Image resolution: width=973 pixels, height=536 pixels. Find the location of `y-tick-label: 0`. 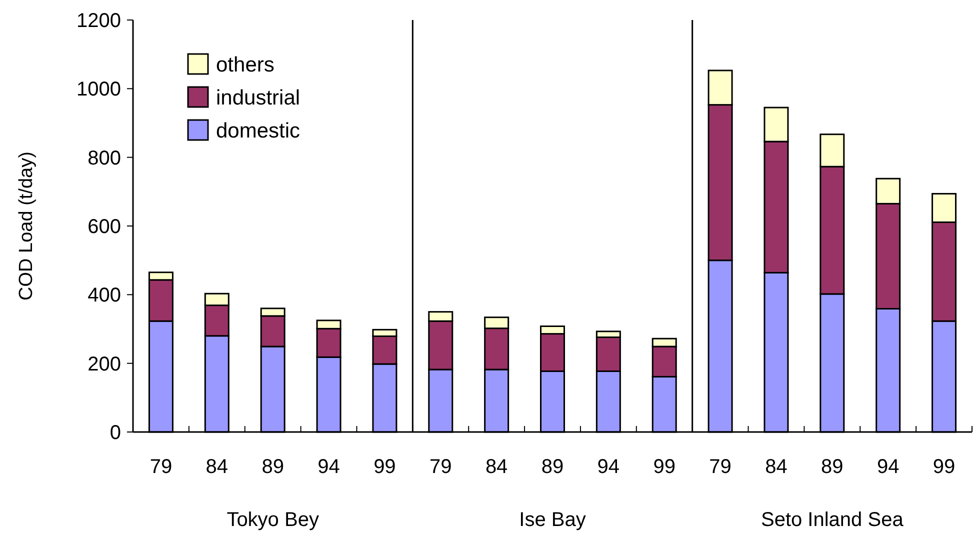

y-tick-label: 0 is located at coordinates (115, 433).